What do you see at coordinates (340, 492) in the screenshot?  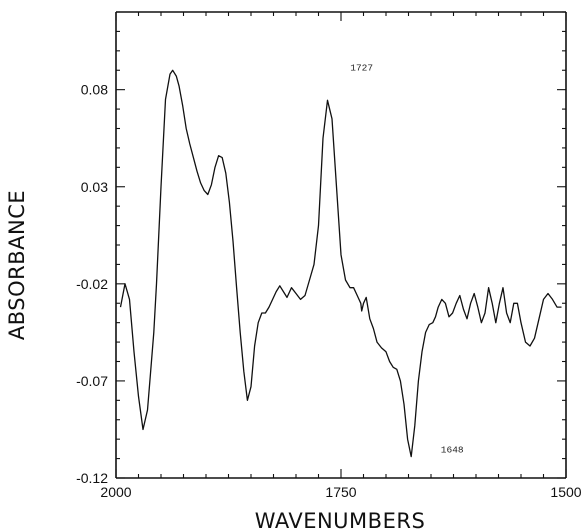 I see `x-tick-label: 1750` at bounding box center [340, 492].